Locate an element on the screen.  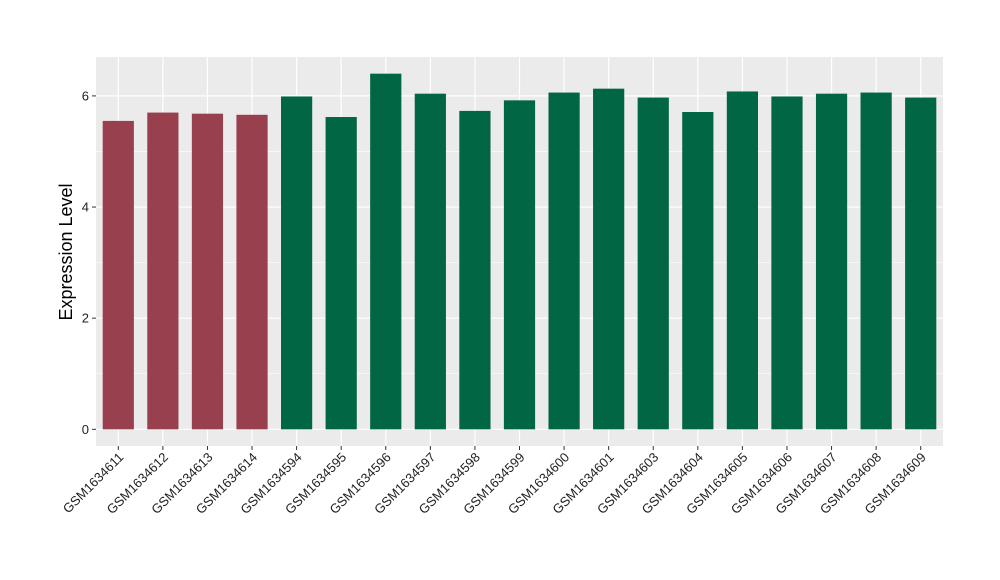
bar-GSM1634607 is located at coordinates (831, 261).